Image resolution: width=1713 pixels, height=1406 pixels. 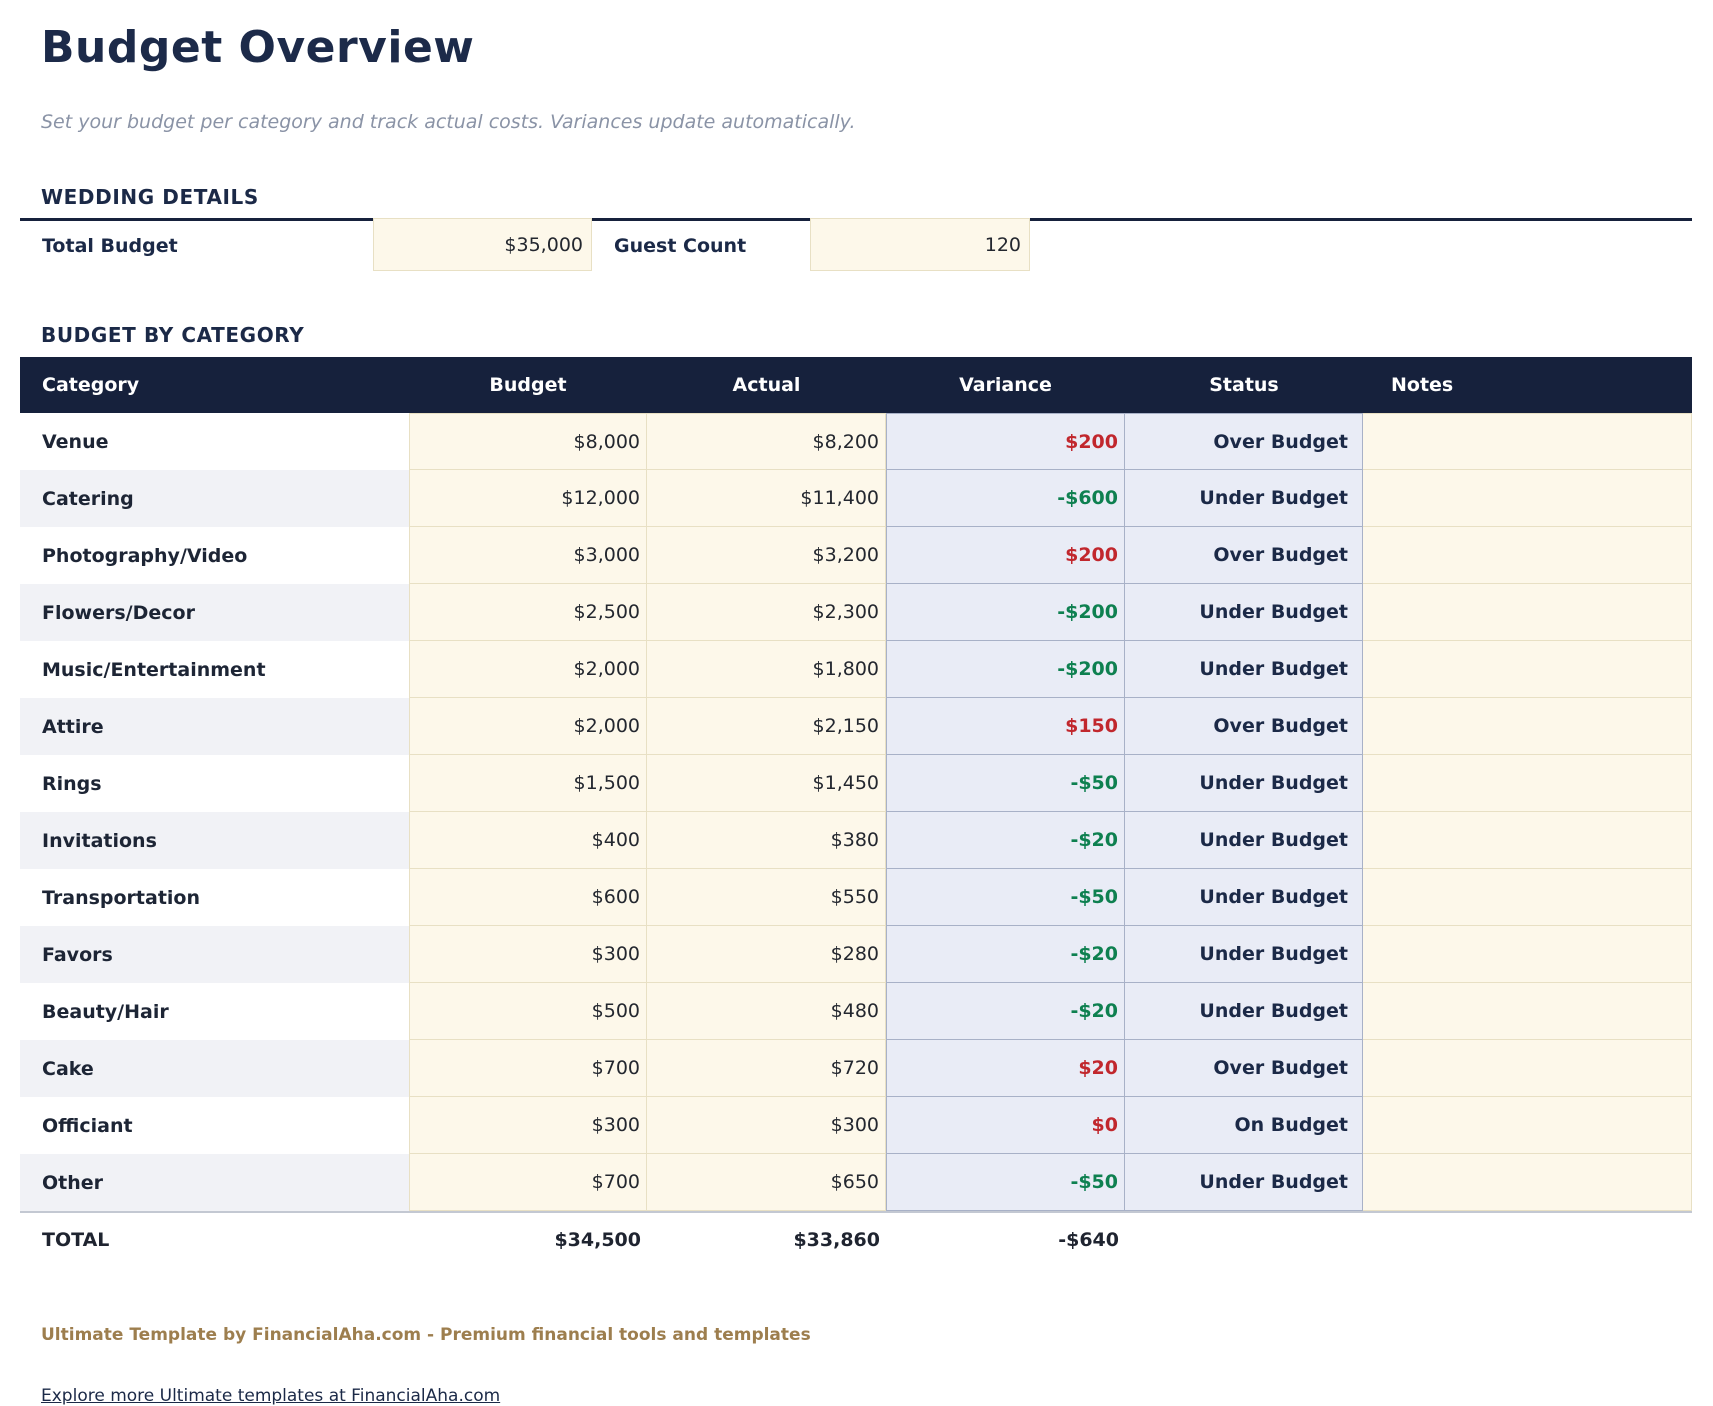 What do you see at coordinates (214, 498) in the screenshot?
I see `category-cell: Catering` at bounding box center [214, 498].